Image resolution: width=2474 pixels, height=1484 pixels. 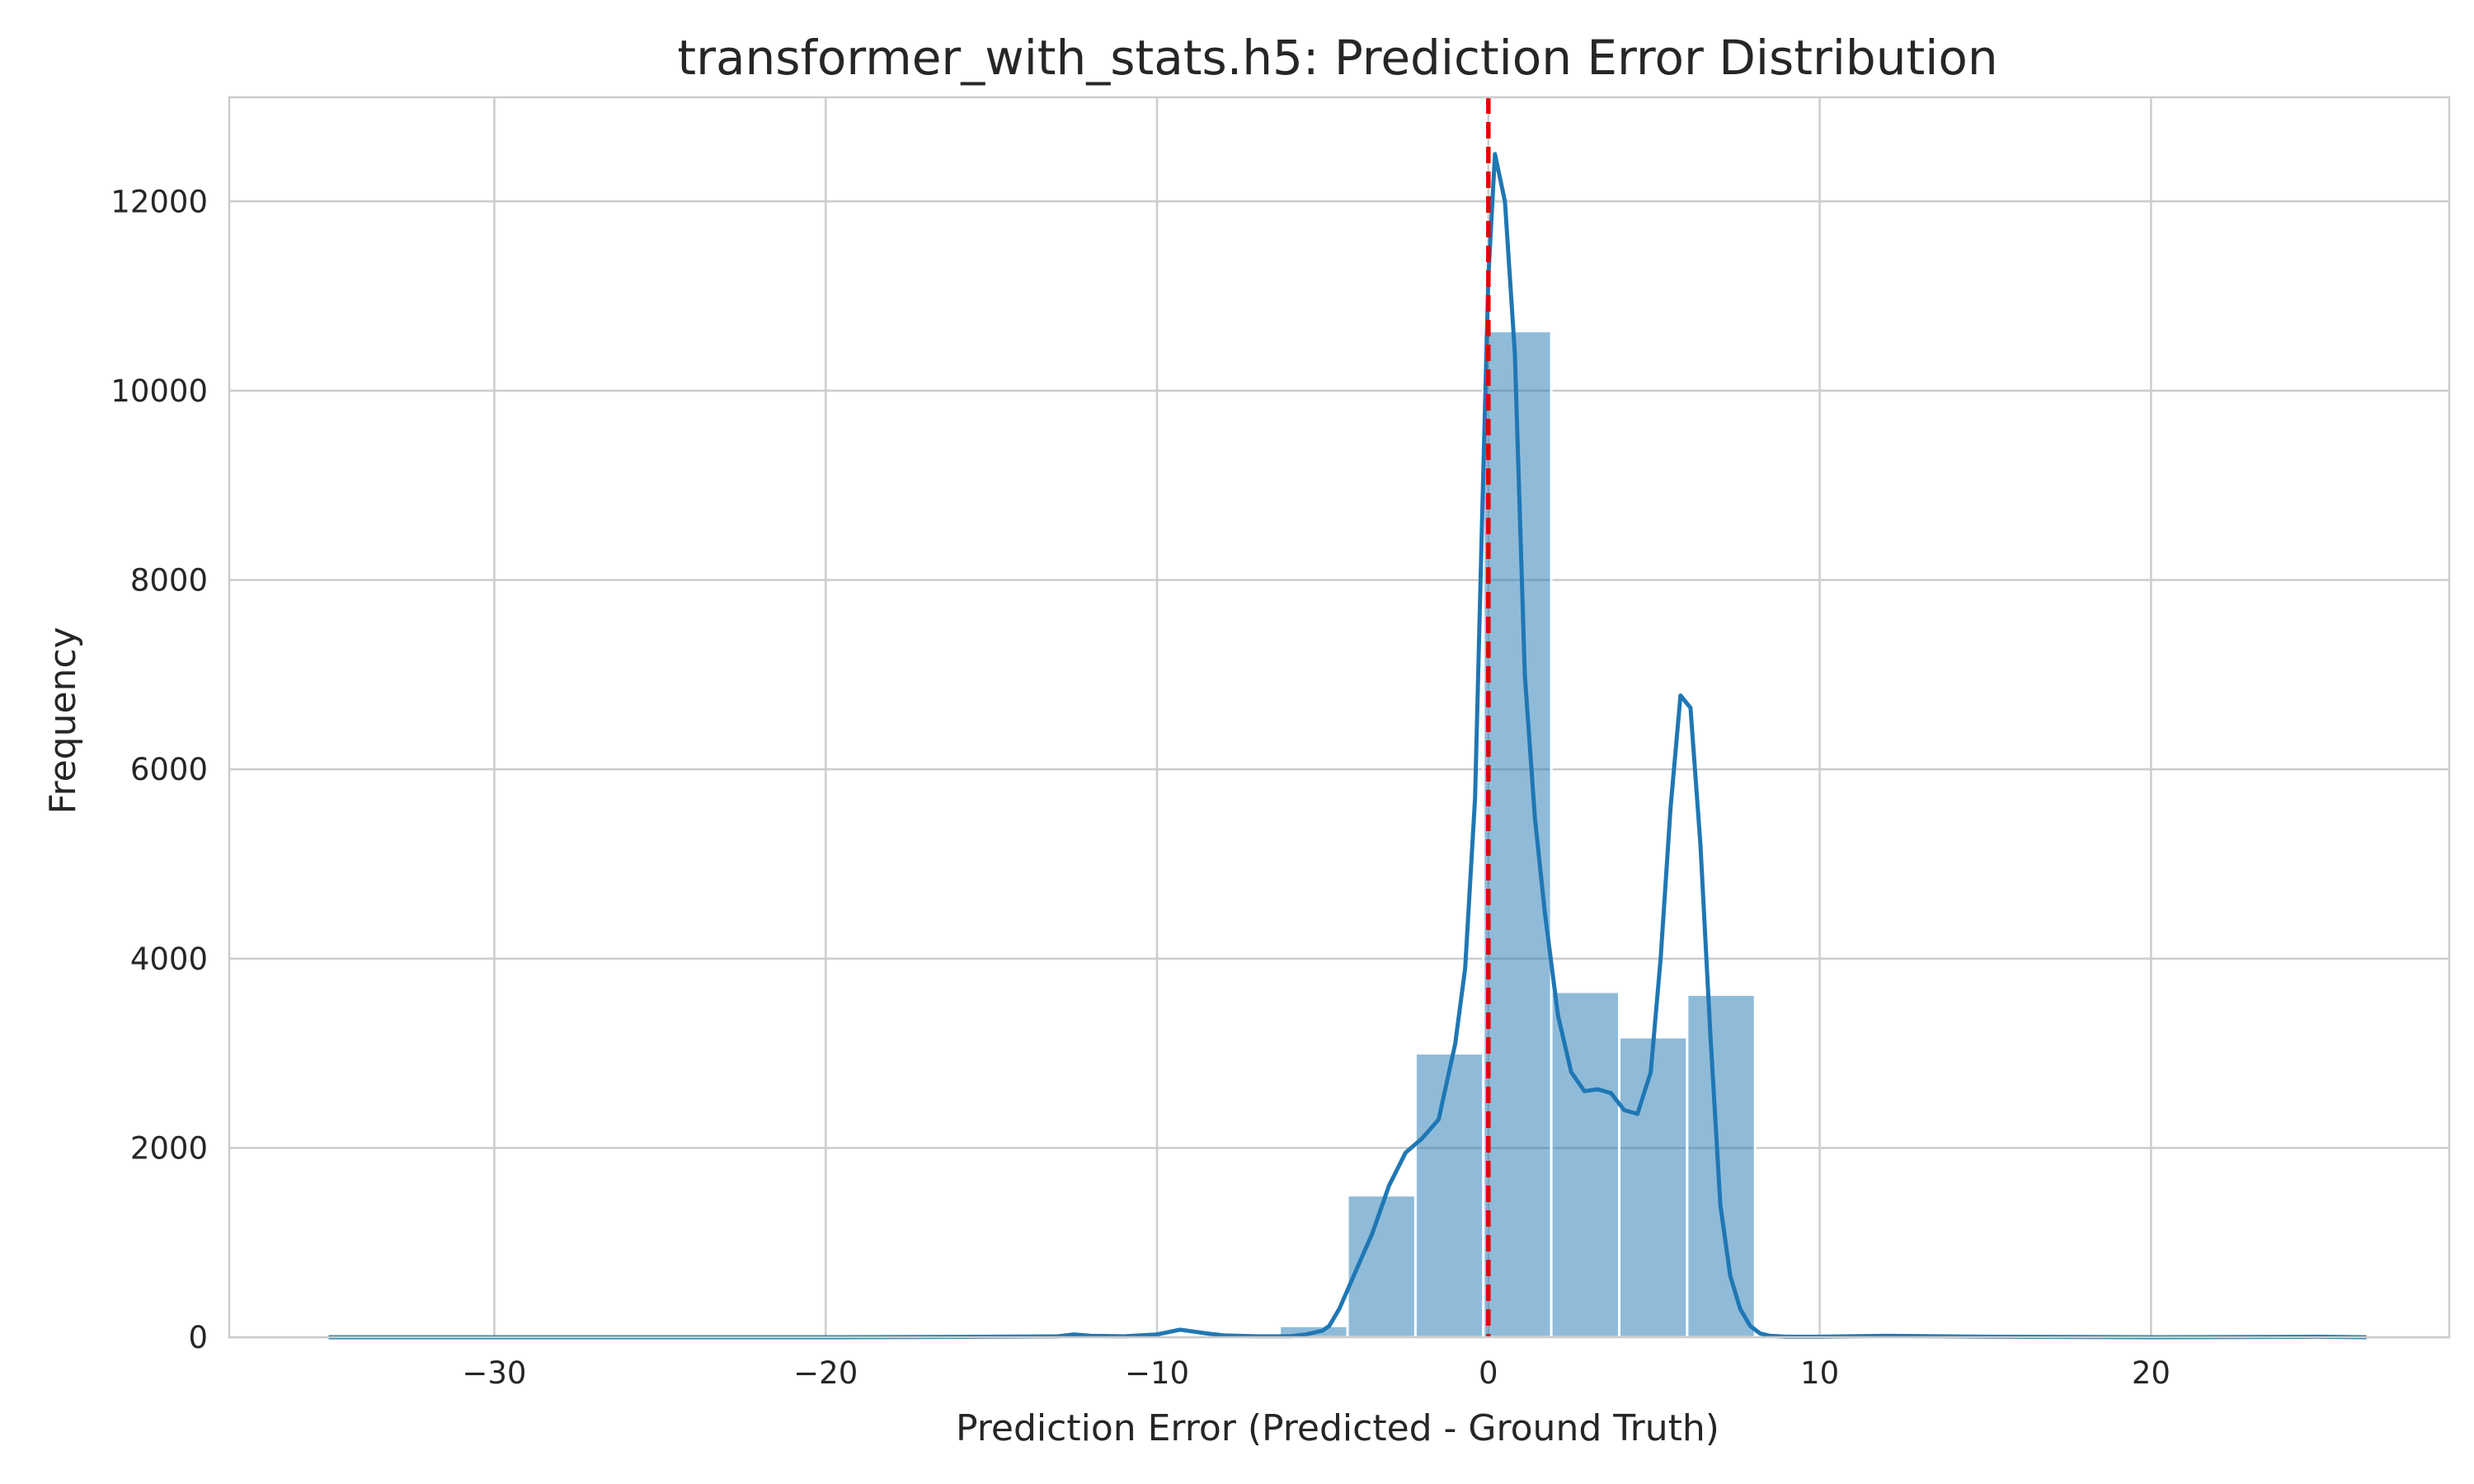 What do you see at coordinates (494, 1373) in the screenshot?
I see `x-tick-label: −30` at bounding box center [494, 1373].